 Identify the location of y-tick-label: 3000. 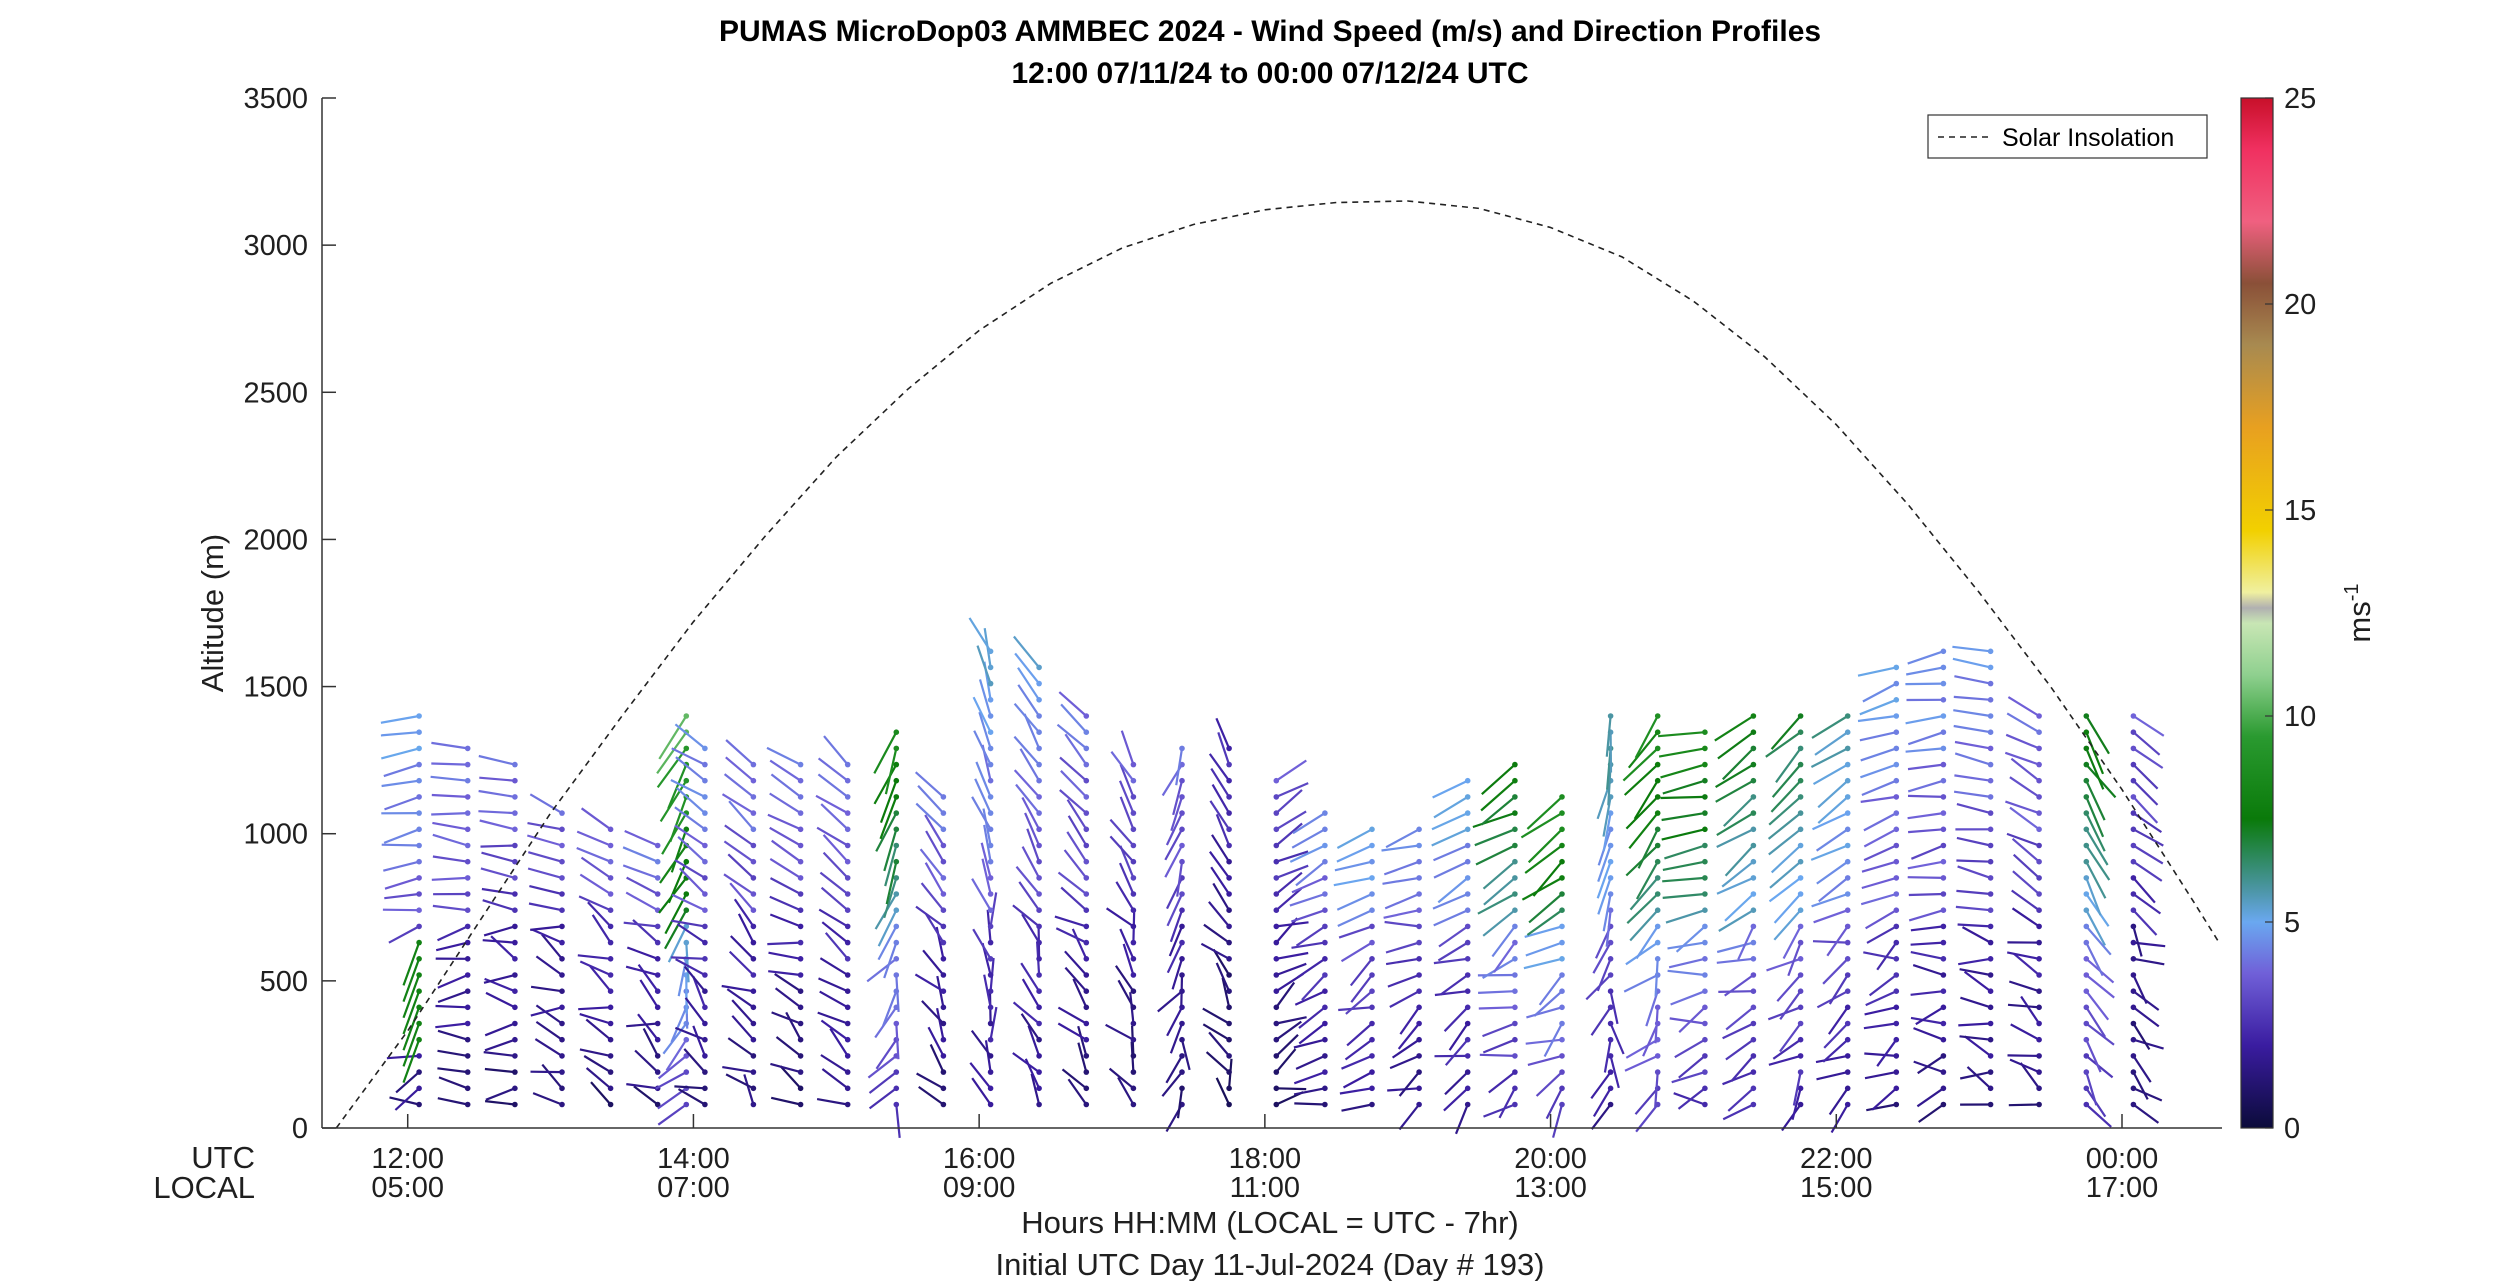
(275, 246).